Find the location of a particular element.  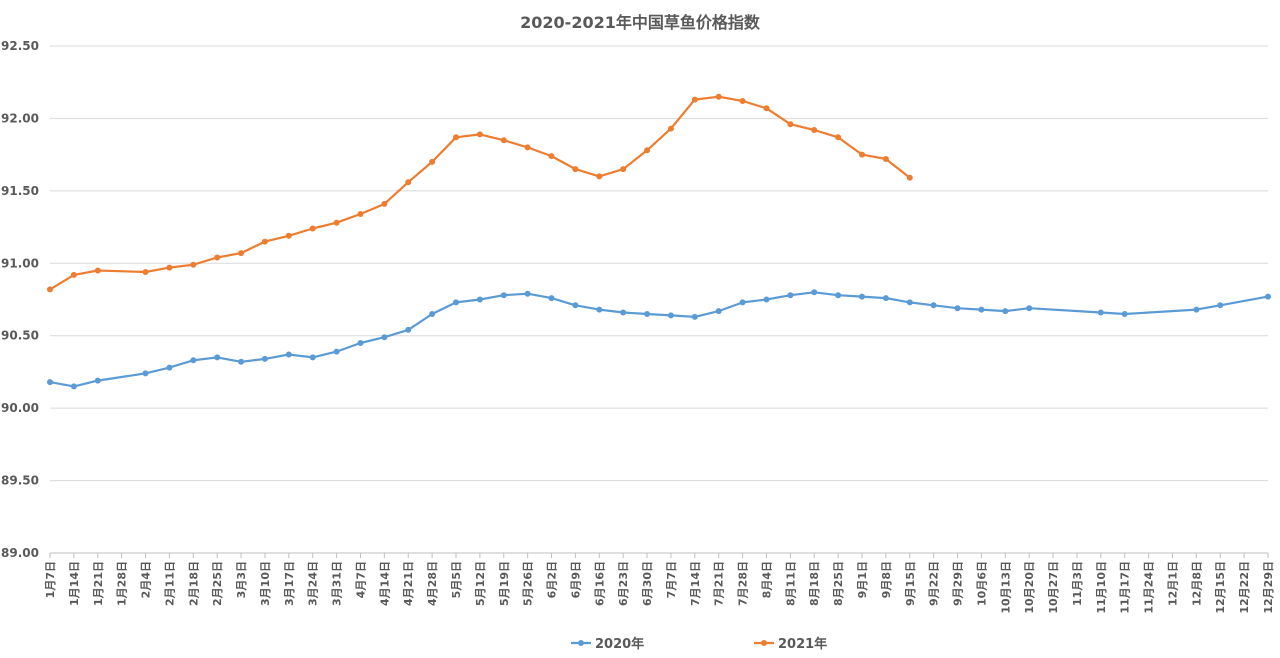

x-tick-label: 10月27日 is located at coordinates (1053, 587).